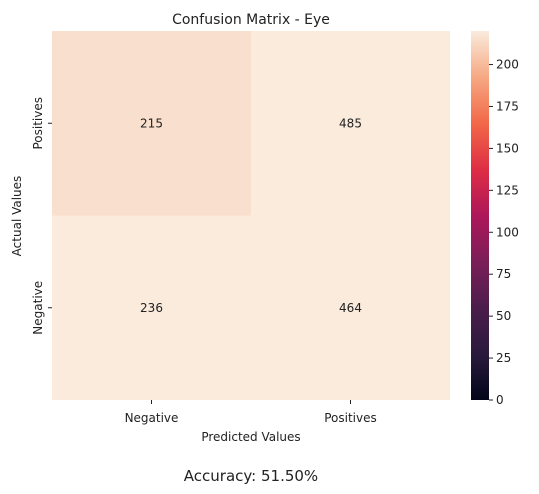 The width and height of the screenshot is (539, 494). What do you see at coordinates (500, 400) in the screenshot?
I see `colorbar-tick-label: 0` at bounding box center [500, 400].